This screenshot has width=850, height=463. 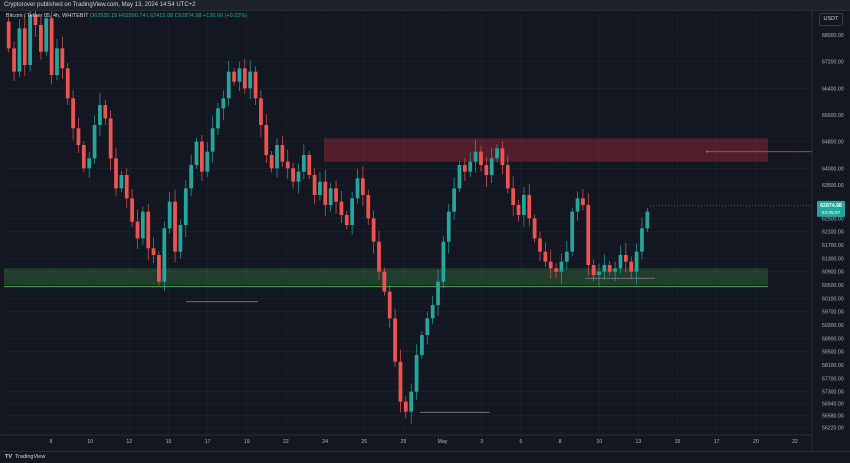 What do you see at coordinates (833, 379) in the screenshot?
I see `price-tick-label: 57700.00` at bounding box center [833, 379].